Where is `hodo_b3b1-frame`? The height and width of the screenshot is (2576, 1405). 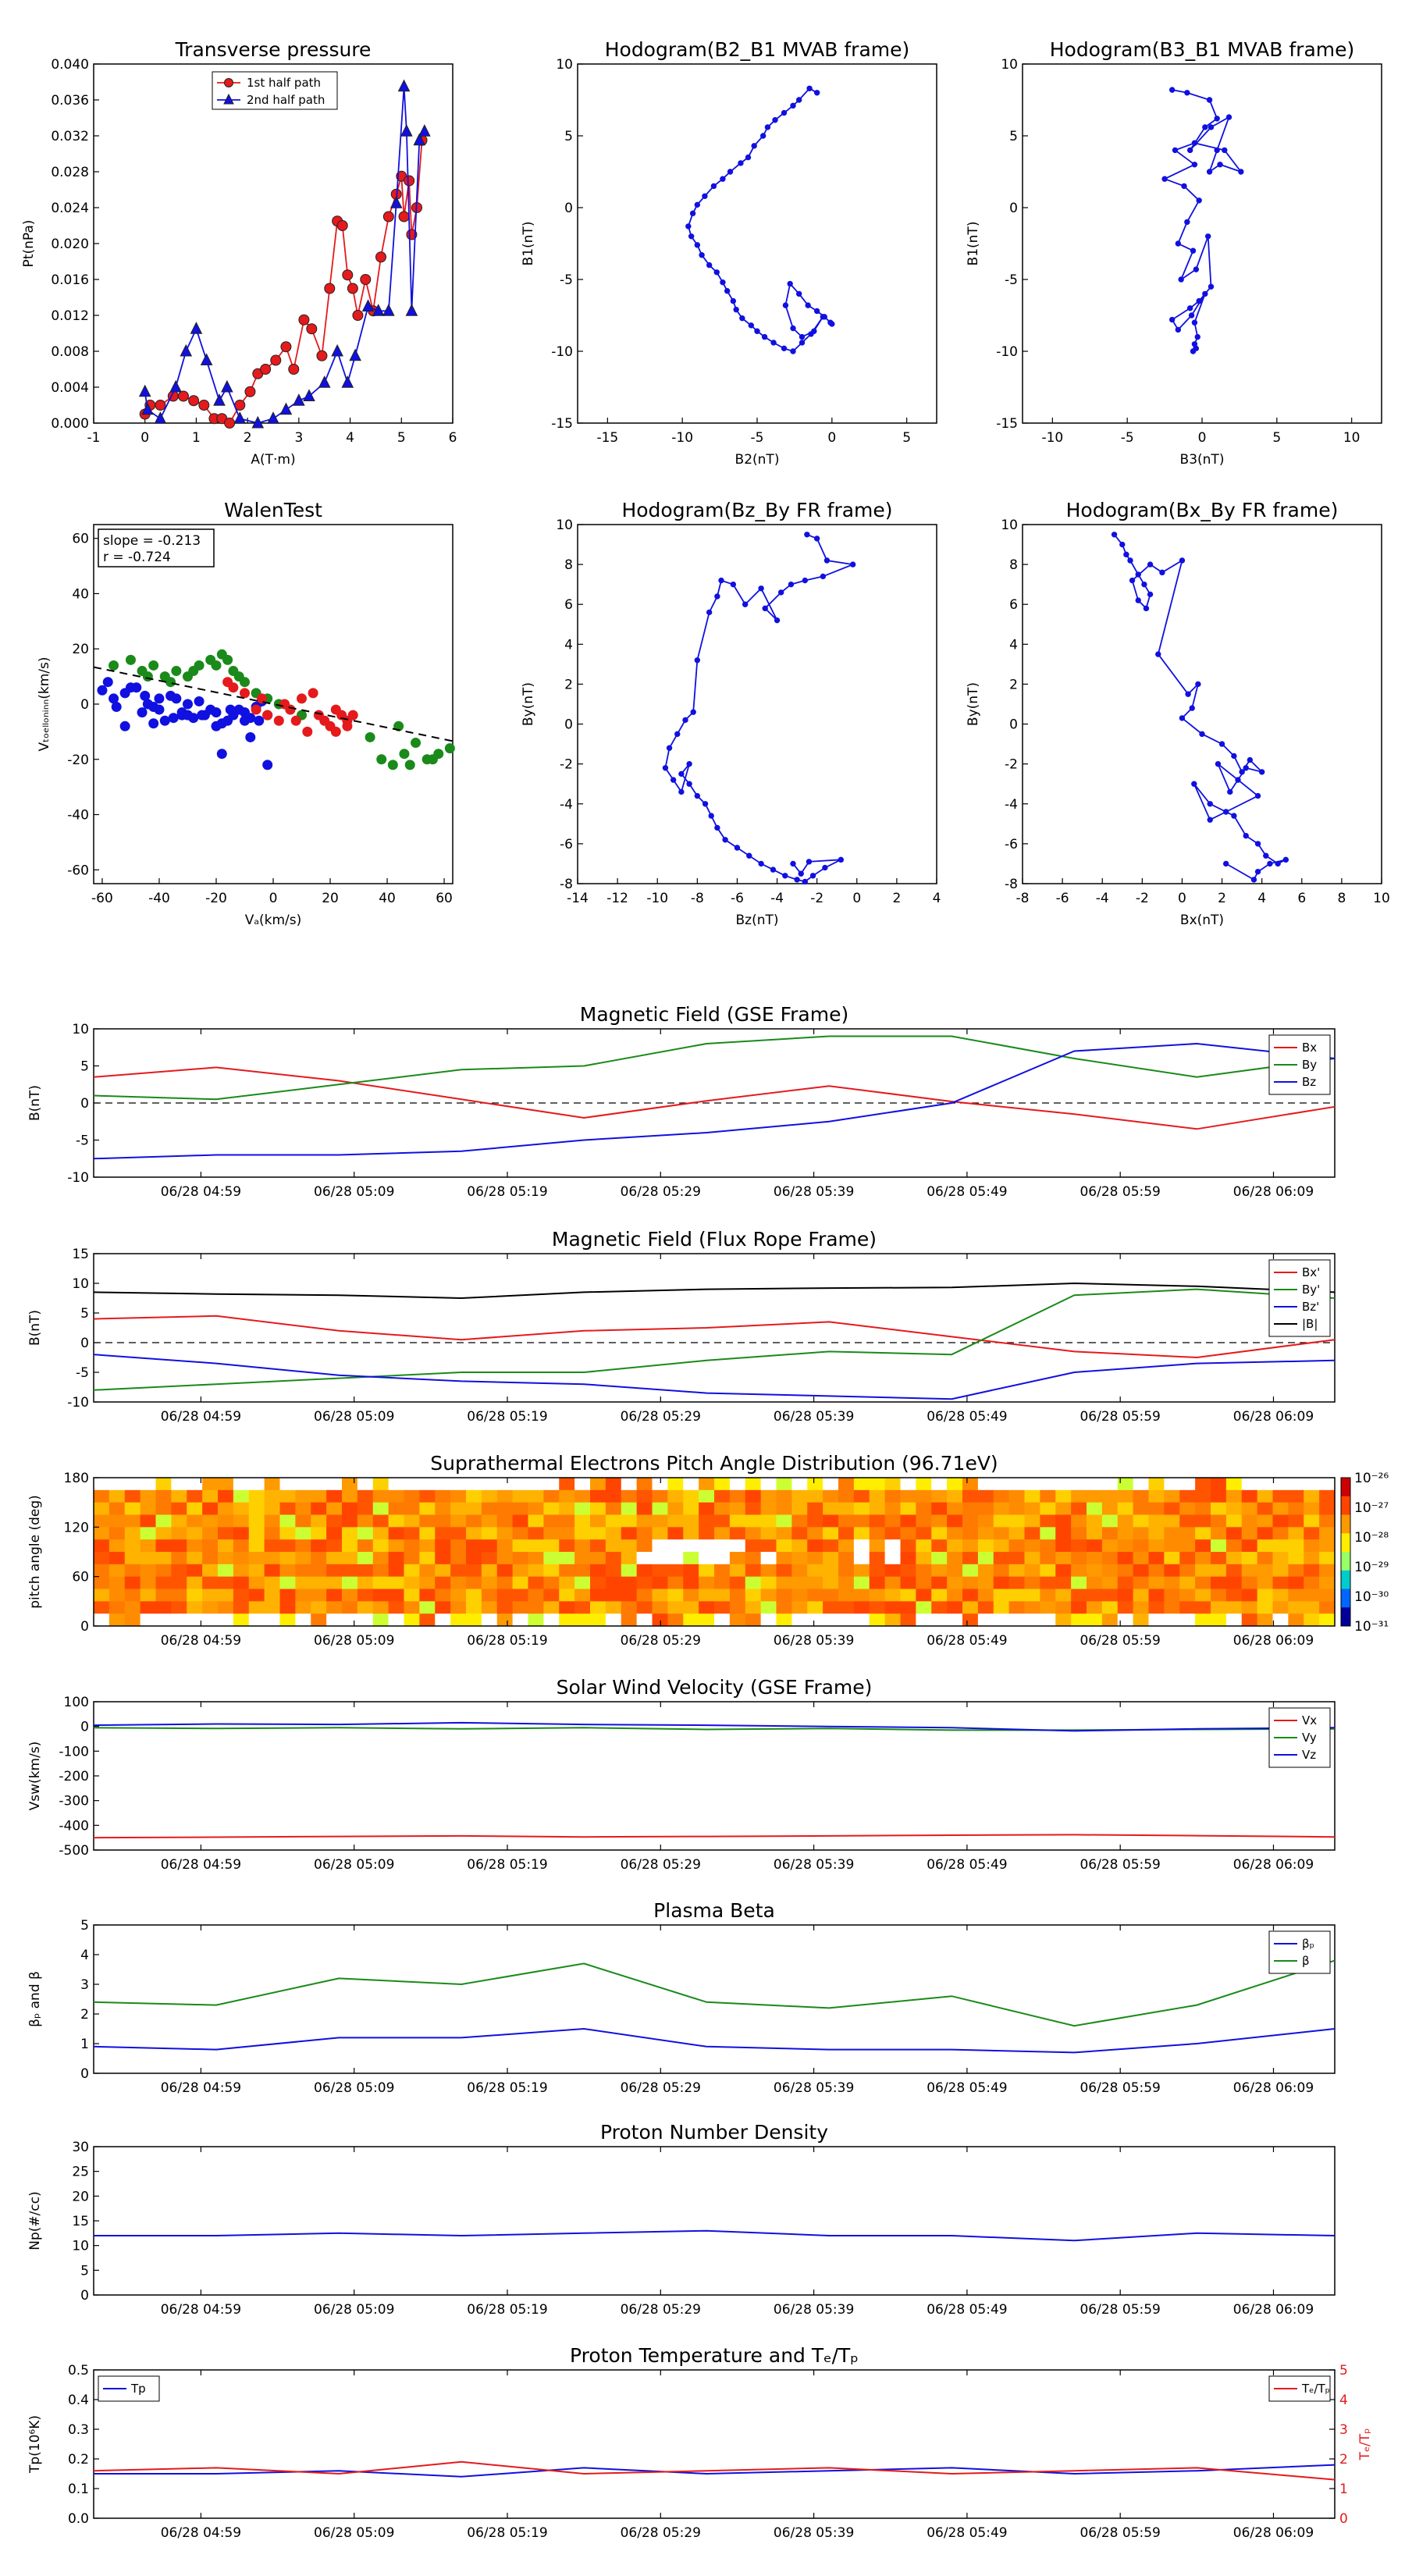 hodo_b3b1-frame is located at coordinates (1202, 243).